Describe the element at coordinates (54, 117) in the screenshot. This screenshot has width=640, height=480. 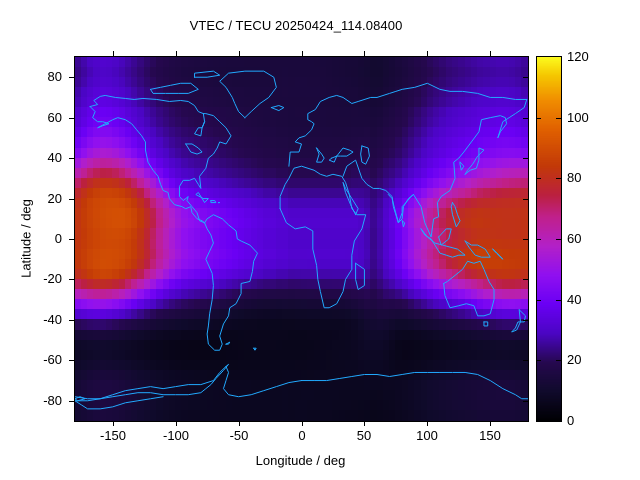
I see `y-tick-label: 60` at that location.